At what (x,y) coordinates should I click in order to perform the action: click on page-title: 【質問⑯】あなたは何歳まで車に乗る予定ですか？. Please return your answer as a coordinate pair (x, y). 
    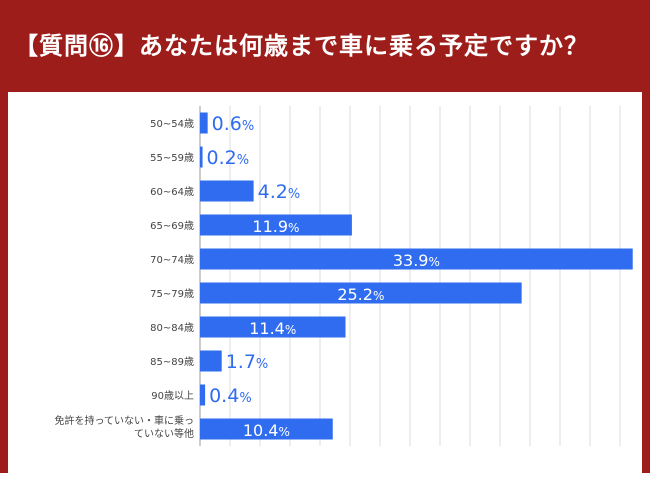
    Looking at the image, I should click on (301, 46).